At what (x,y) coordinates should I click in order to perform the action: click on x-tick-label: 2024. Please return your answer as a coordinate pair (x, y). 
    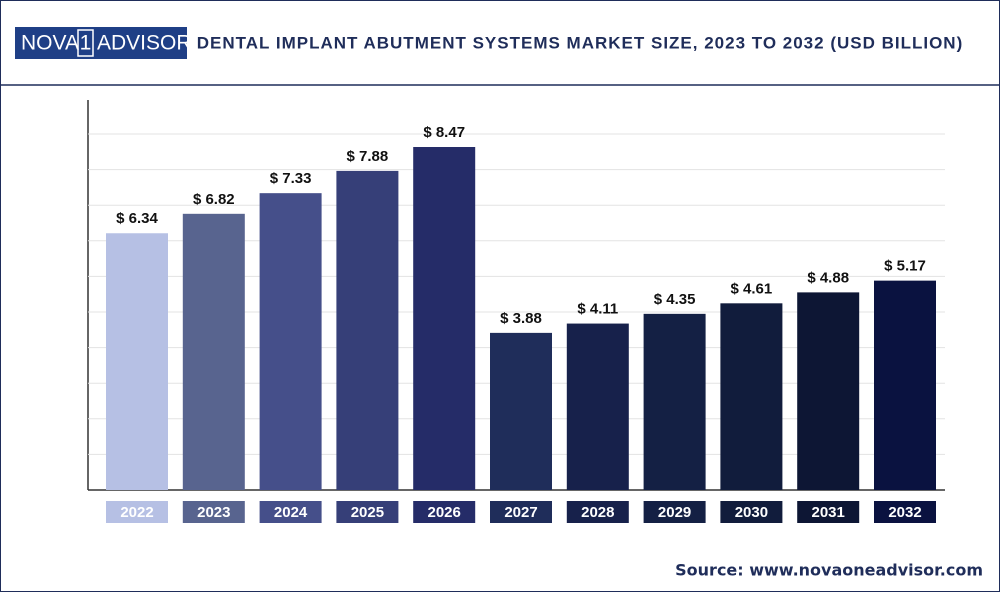
    Looking at the image, I should click on (291, 512).